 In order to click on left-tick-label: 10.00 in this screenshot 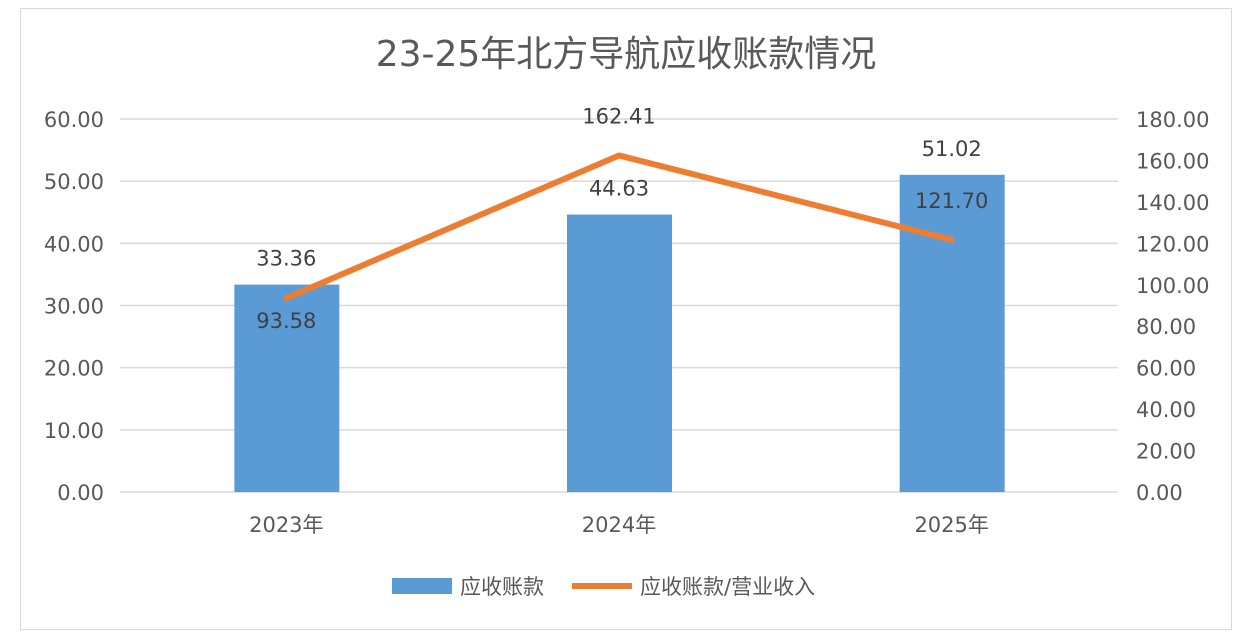, I will do `click(74, 431)`.